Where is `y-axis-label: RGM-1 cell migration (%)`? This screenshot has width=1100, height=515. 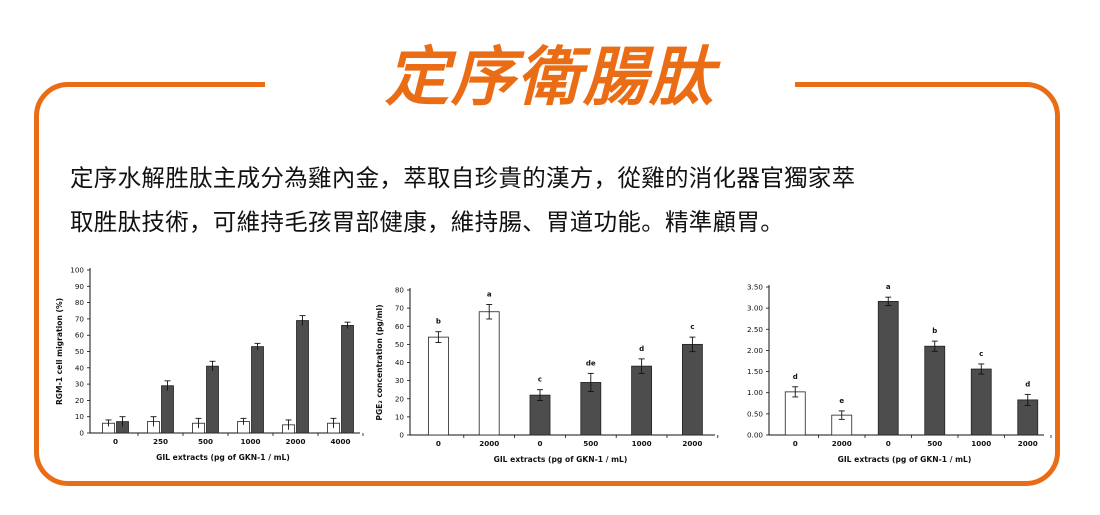 y-axis-label: RGM-1 cell migration (%) is located at coordinates (59, 351).